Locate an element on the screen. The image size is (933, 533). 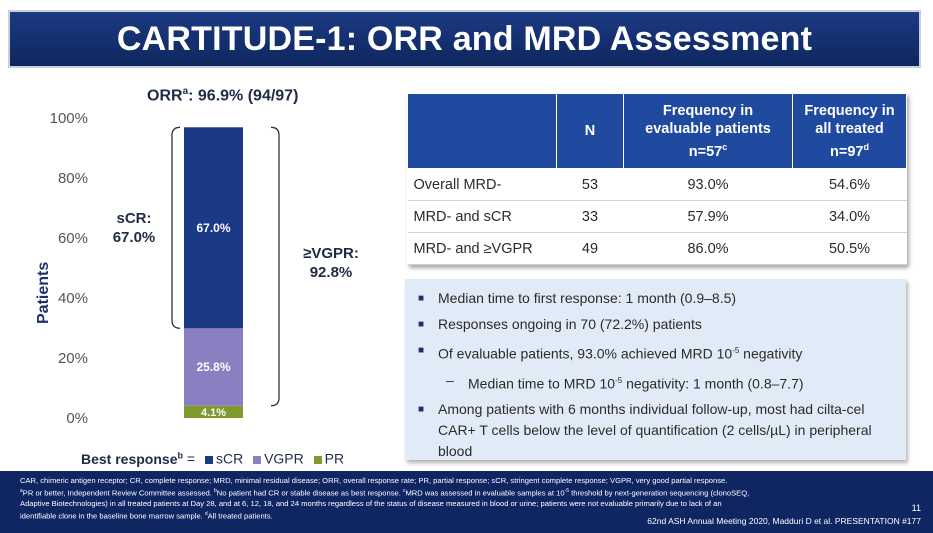
scr-annotation-label: sCR: is located at coordinates (134, 218).